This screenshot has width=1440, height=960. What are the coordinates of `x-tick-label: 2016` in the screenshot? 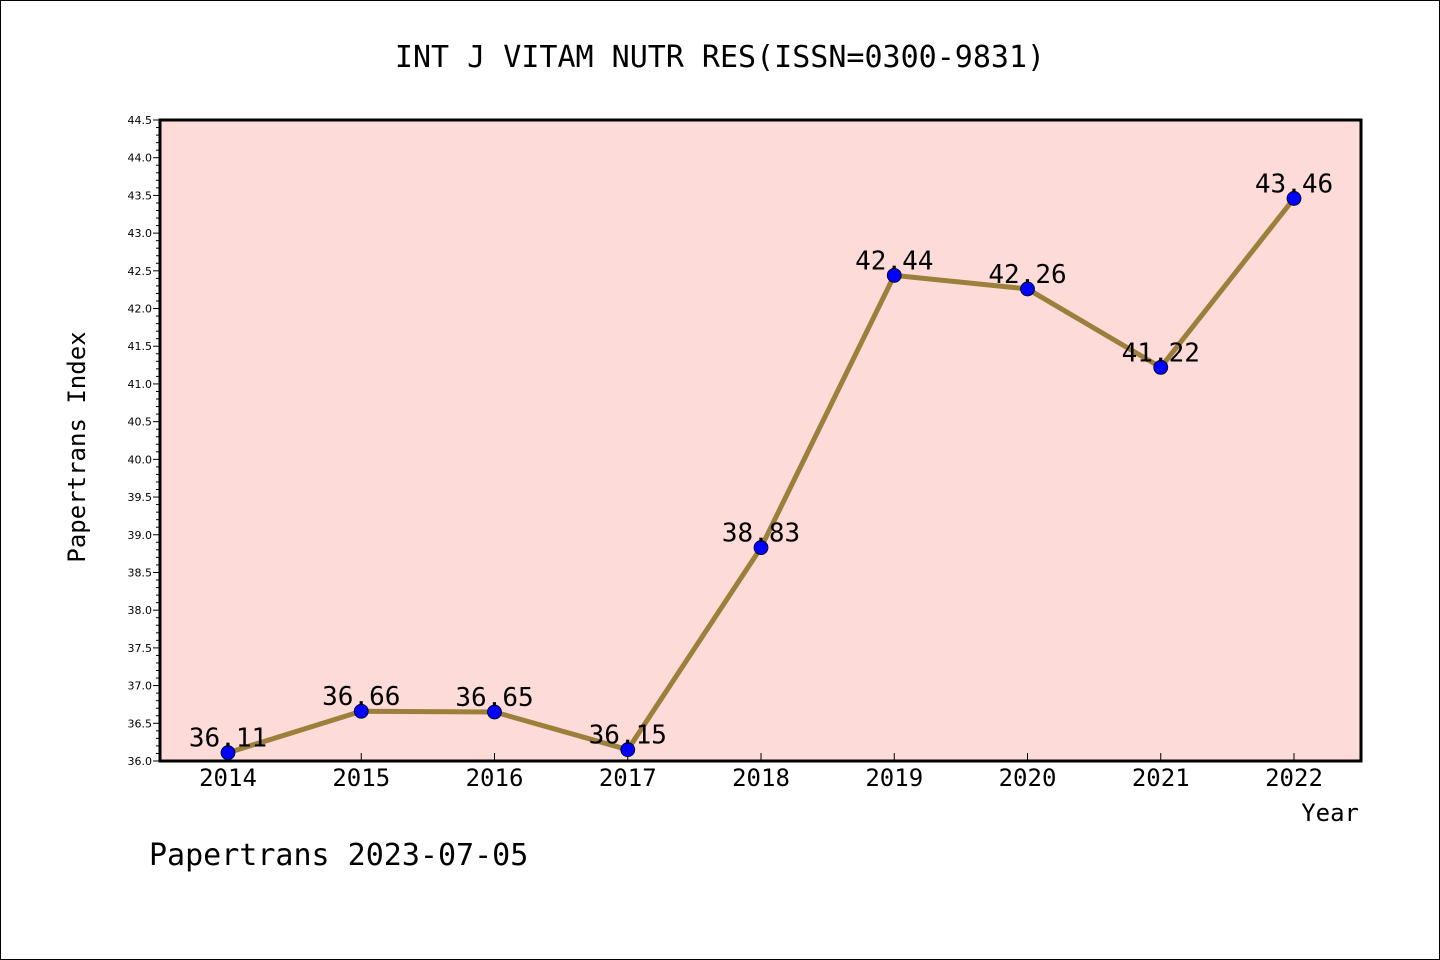 It's located at (495, 778).